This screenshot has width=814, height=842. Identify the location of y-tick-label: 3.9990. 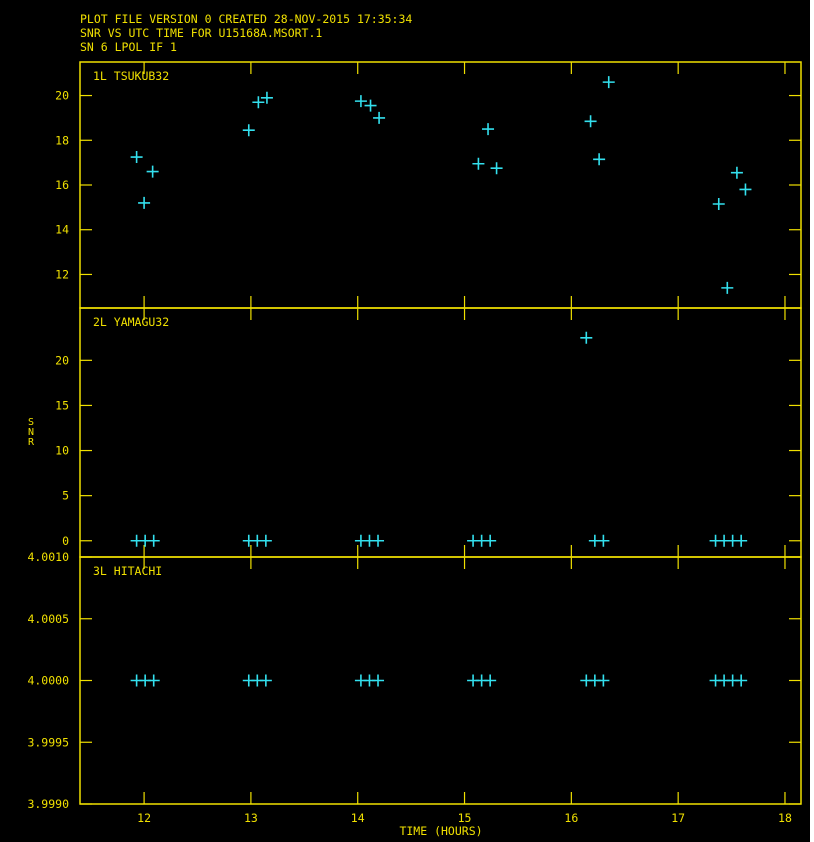
(48, 804).